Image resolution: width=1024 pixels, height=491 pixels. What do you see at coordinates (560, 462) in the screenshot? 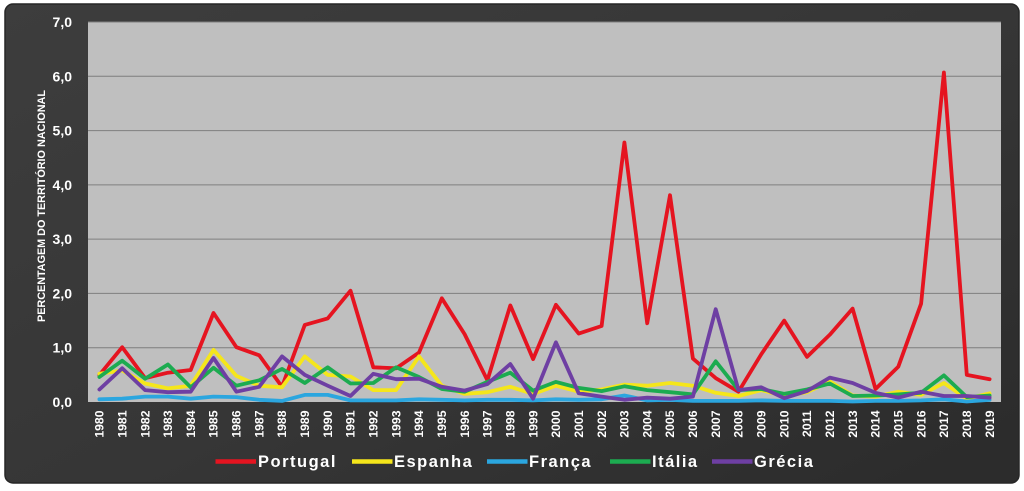
I see `svg-text: França` at bounding box center [560, 462].